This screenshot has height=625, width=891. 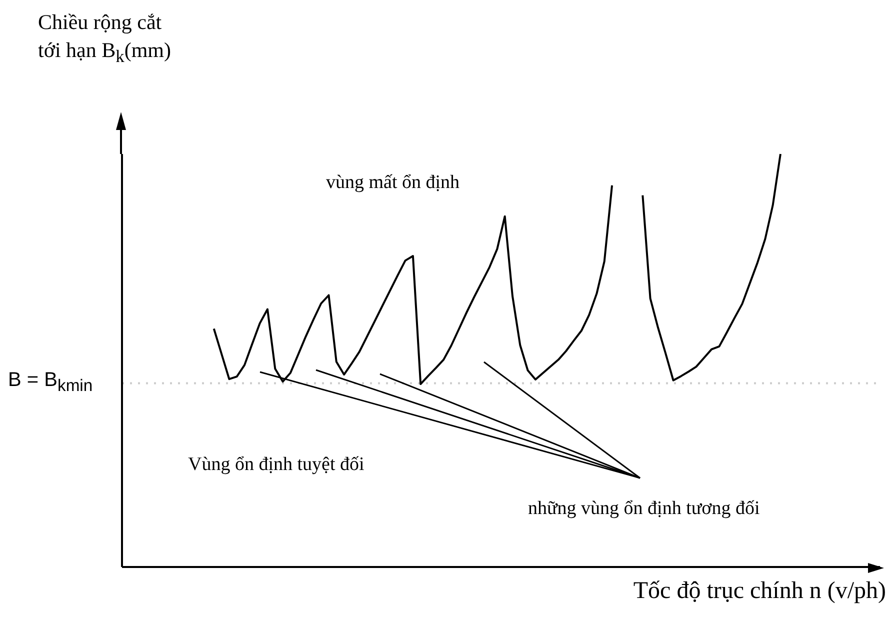 What do you see at coordinates (393, 182) in the screenshot?
I see `annotation: vùng mất ổn định` at bounding box center [393, 182].